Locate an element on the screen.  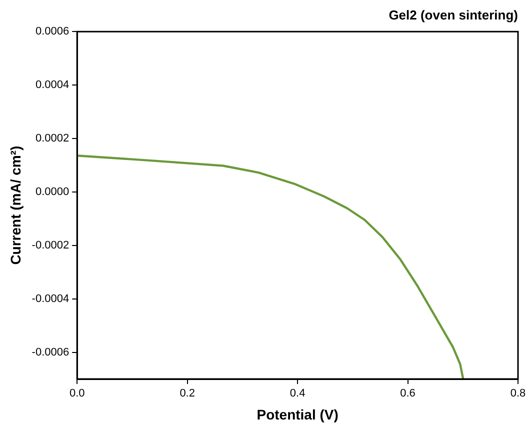
x-tick-label: 0.8 is located at coordinates (518, 394).